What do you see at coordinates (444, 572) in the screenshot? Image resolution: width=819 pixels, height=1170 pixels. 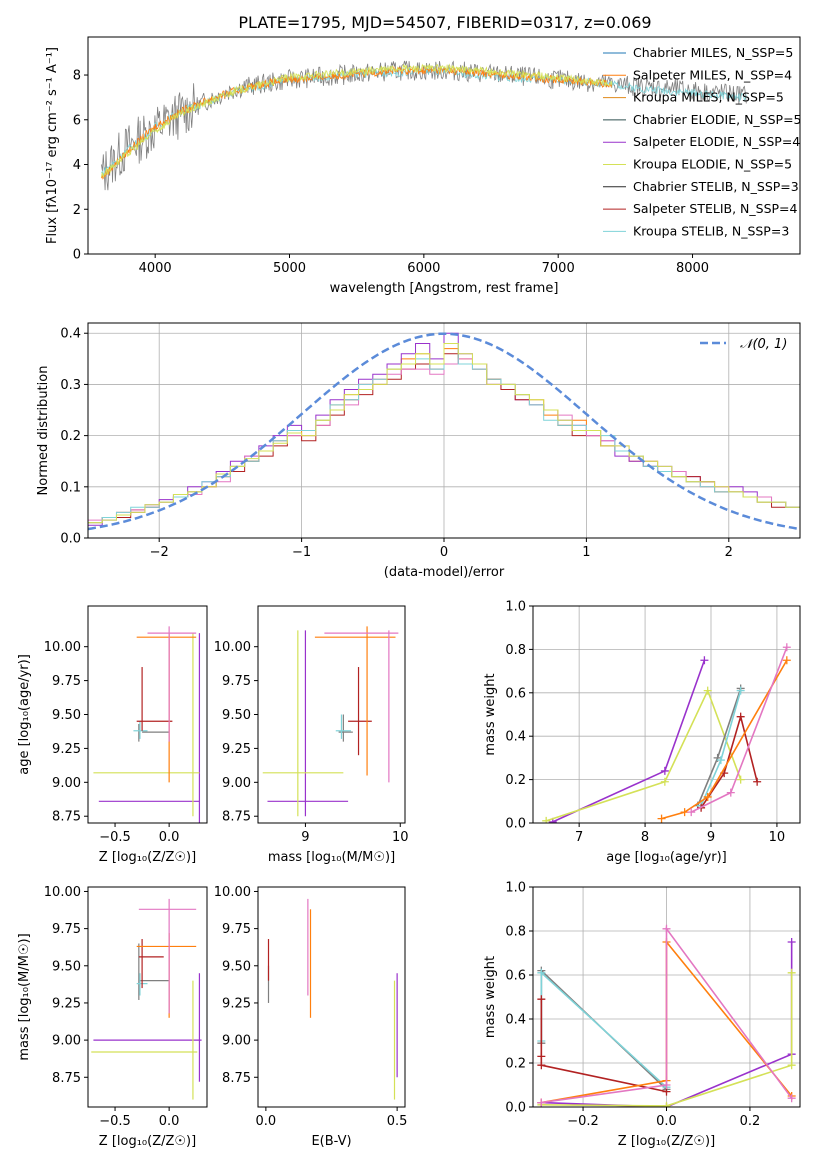 I see `x-axis-label: (data-model)/error` at bounding box center [444, 572].